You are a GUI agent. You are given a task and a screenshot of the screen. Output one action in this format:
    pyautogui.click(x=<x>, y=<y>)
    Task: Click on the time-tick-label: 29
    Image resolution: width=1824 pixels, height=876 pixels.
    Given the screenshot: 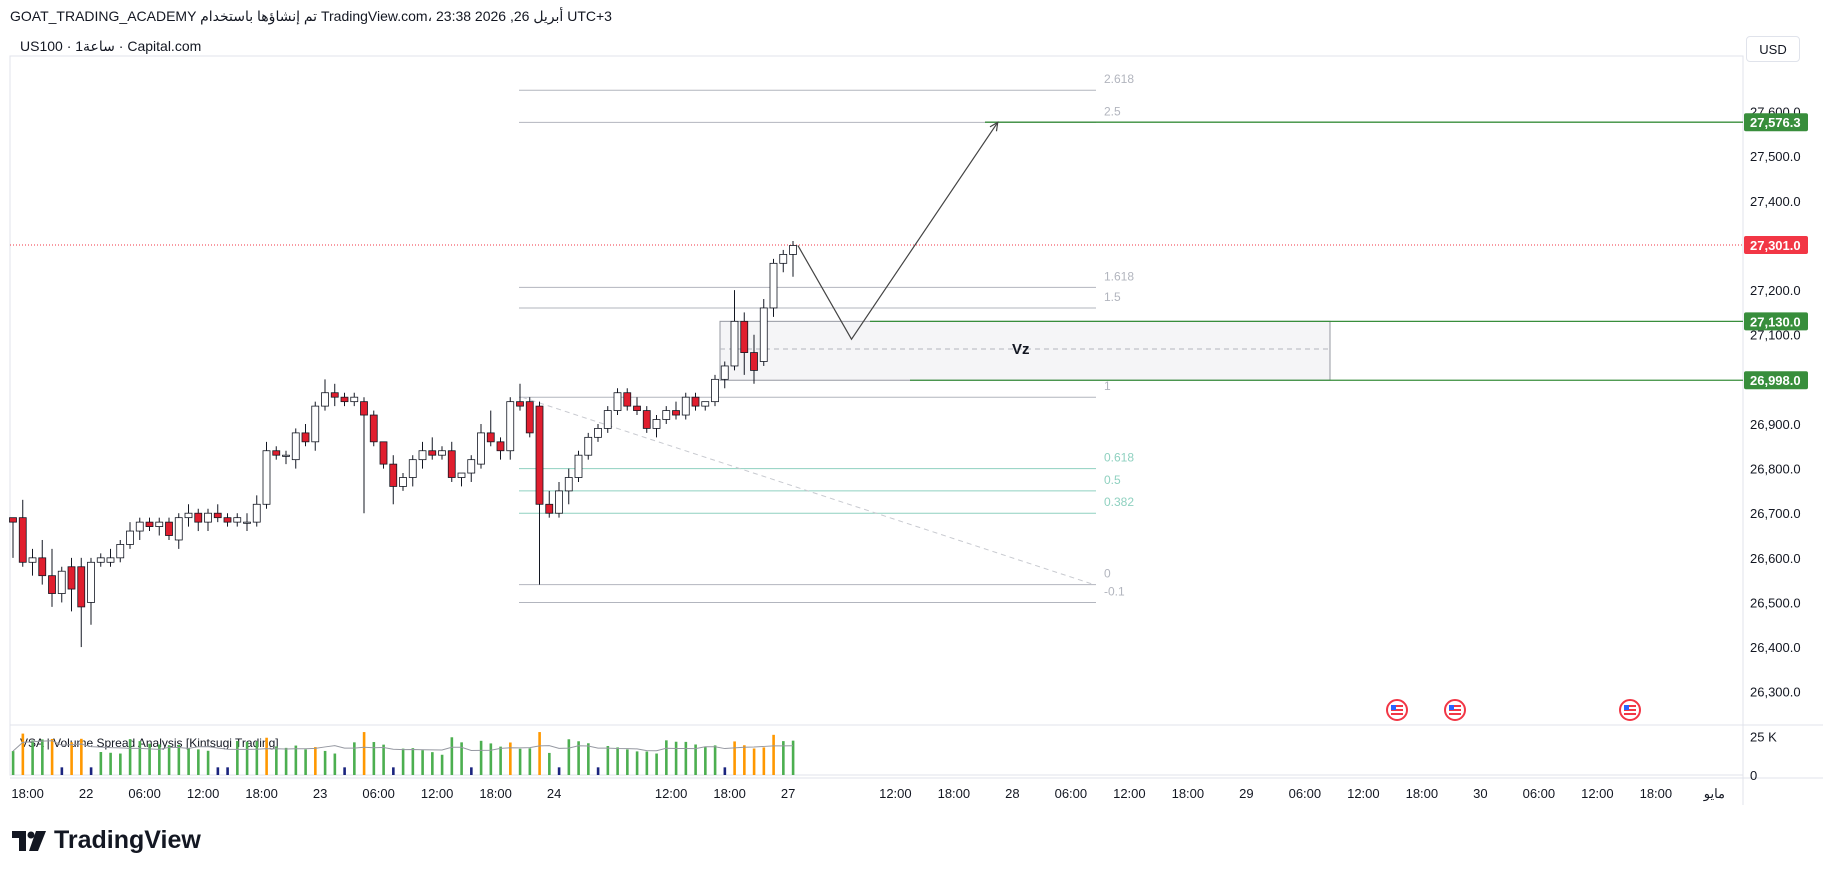 What is the action you would take?
    pyautogui.click(x=1246, y=793)
    